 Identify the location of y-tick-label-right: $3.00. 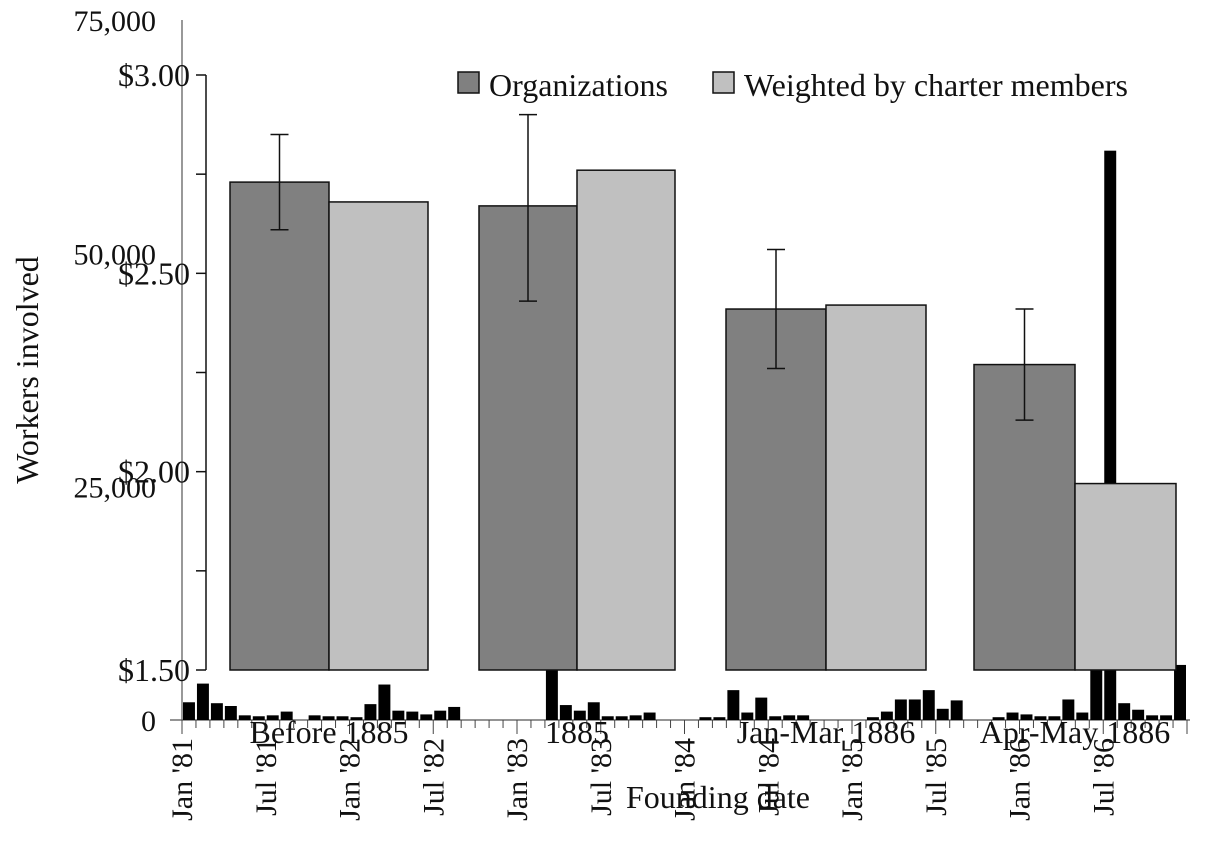
(154, 75).